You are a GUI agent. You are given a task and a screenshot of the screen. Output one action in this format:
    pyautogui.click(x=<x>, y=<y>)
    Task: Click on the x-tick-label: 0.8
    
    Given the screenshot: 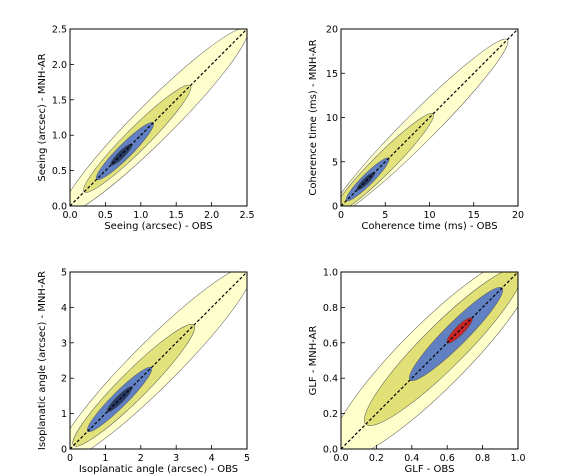 What is the action you would take?
    pyautogui.click(x=482, y=458)
    